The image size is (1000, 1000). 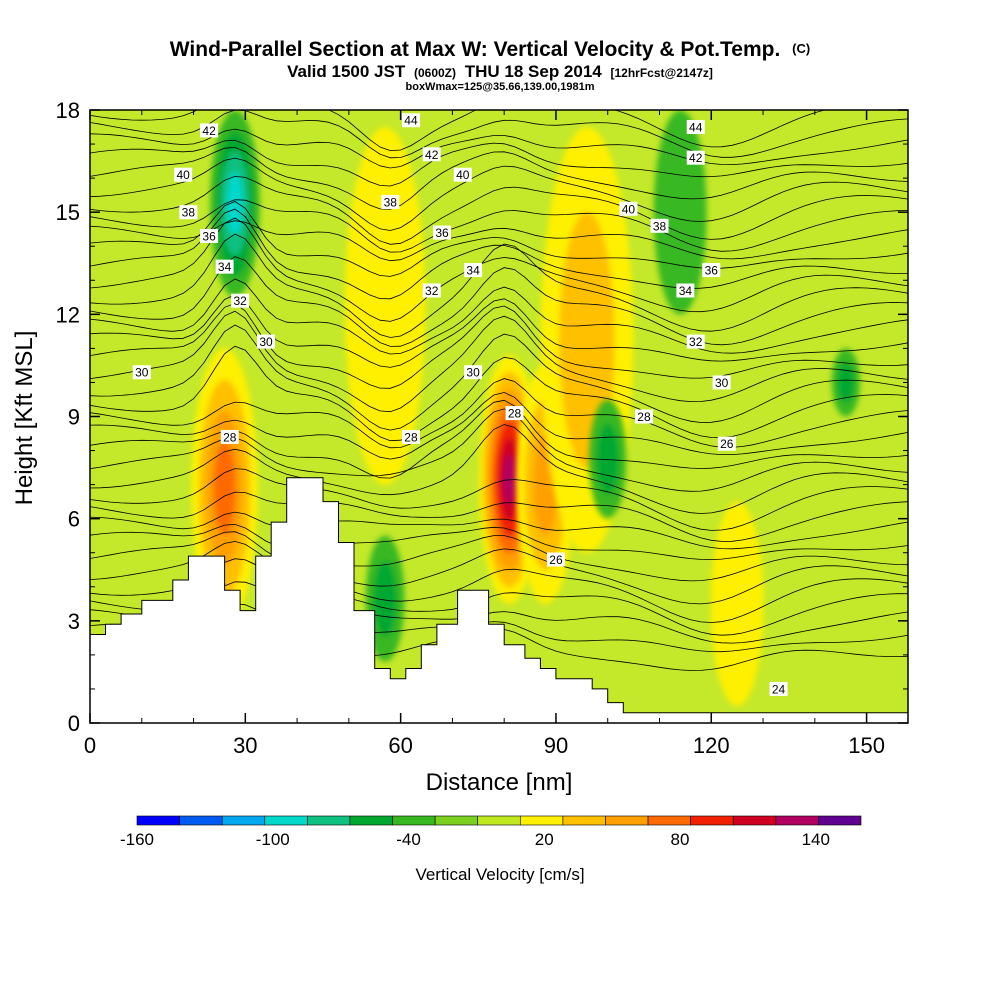 I want to click on y-tick-label: 6, so click(x=74, y=519).